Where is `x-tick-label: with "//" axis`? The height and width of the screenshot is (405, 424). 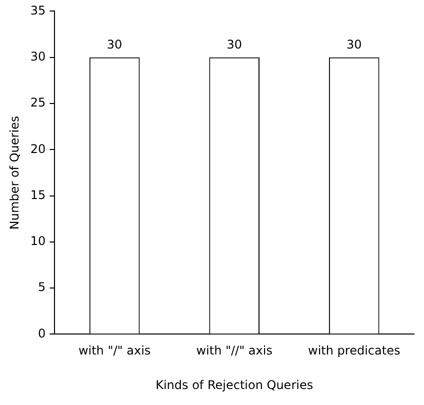 x-tick-label: with "//" axis is located at coordinates (234, 351).